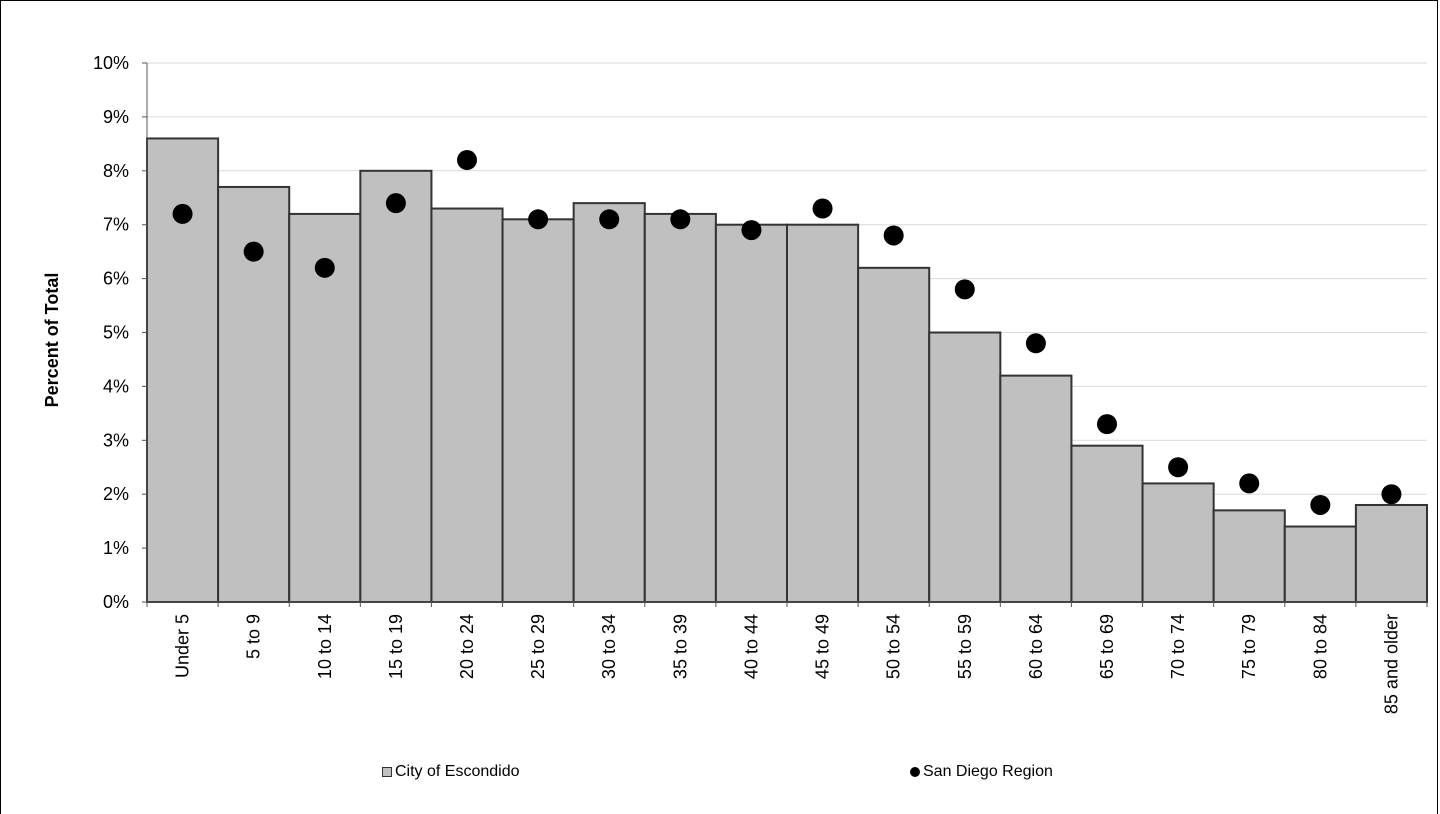  Describe the element at coordinates (894, 646) in the screenshot. I see `x-tick-label: 50 to 54` at that location.